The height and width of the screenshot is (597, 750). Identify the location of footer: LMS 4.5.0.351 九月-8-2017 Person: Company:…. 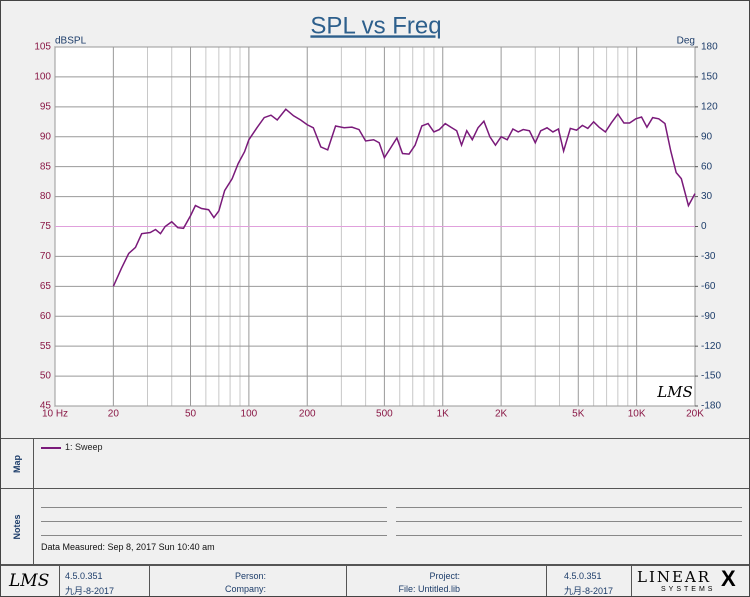
(375, 580).